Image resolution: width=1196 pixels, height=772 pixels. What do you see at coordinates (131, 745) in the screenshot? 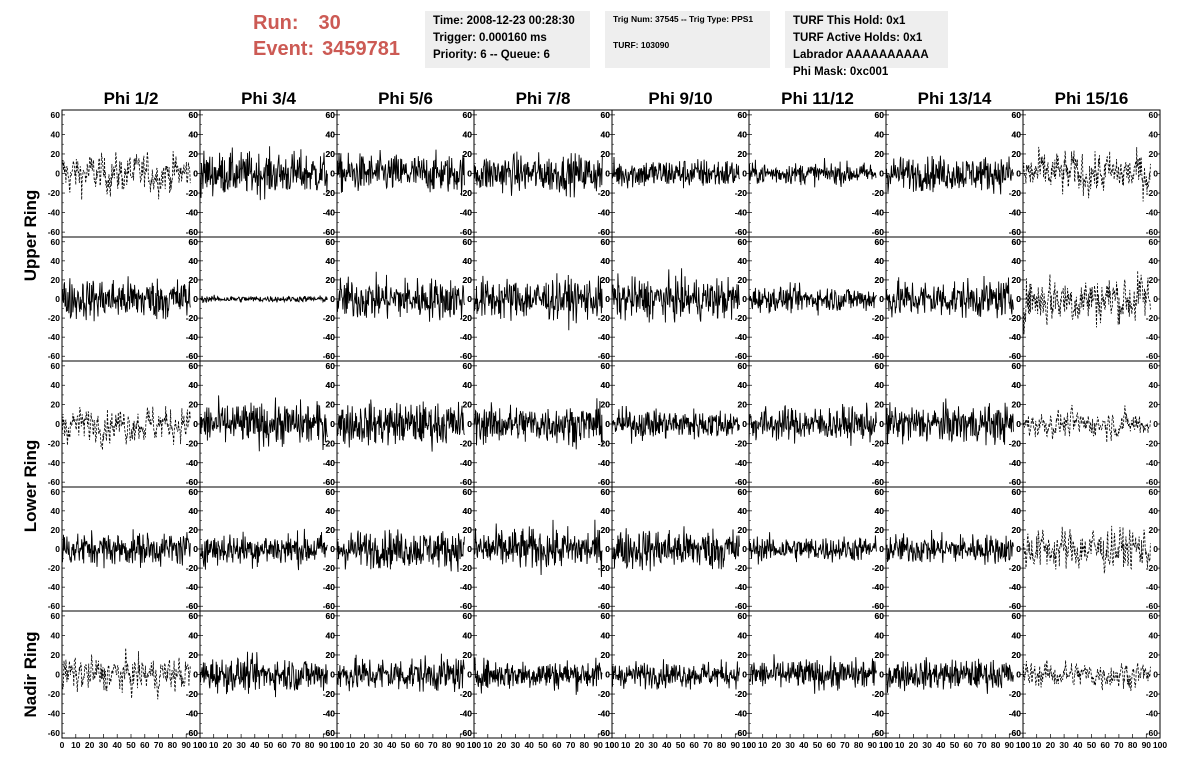
I see `x-tick-label: 50` at bounding box center [131, 745].